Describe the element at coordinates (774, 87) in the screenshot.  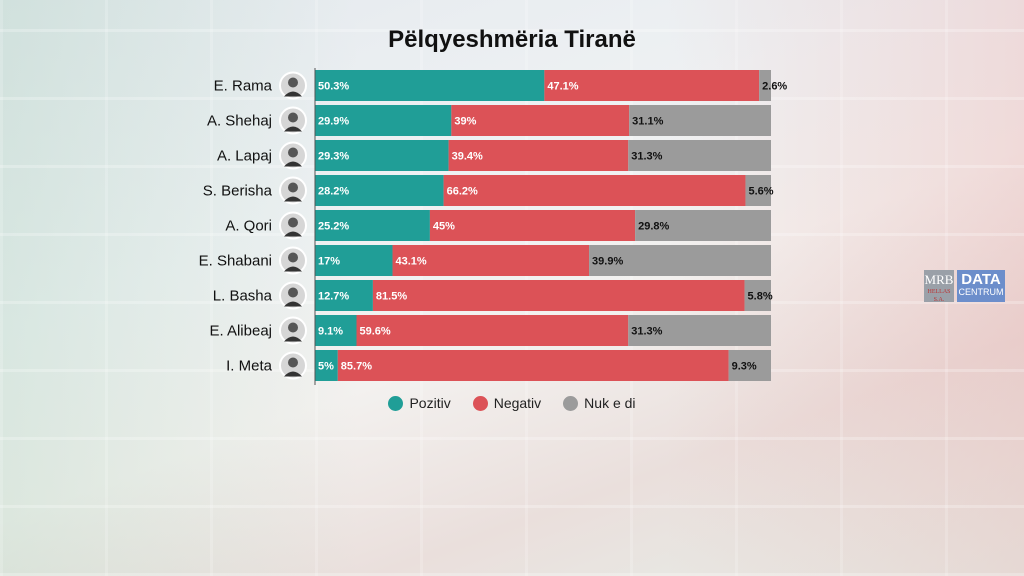
I see `data-label: 2.6%` at that location.